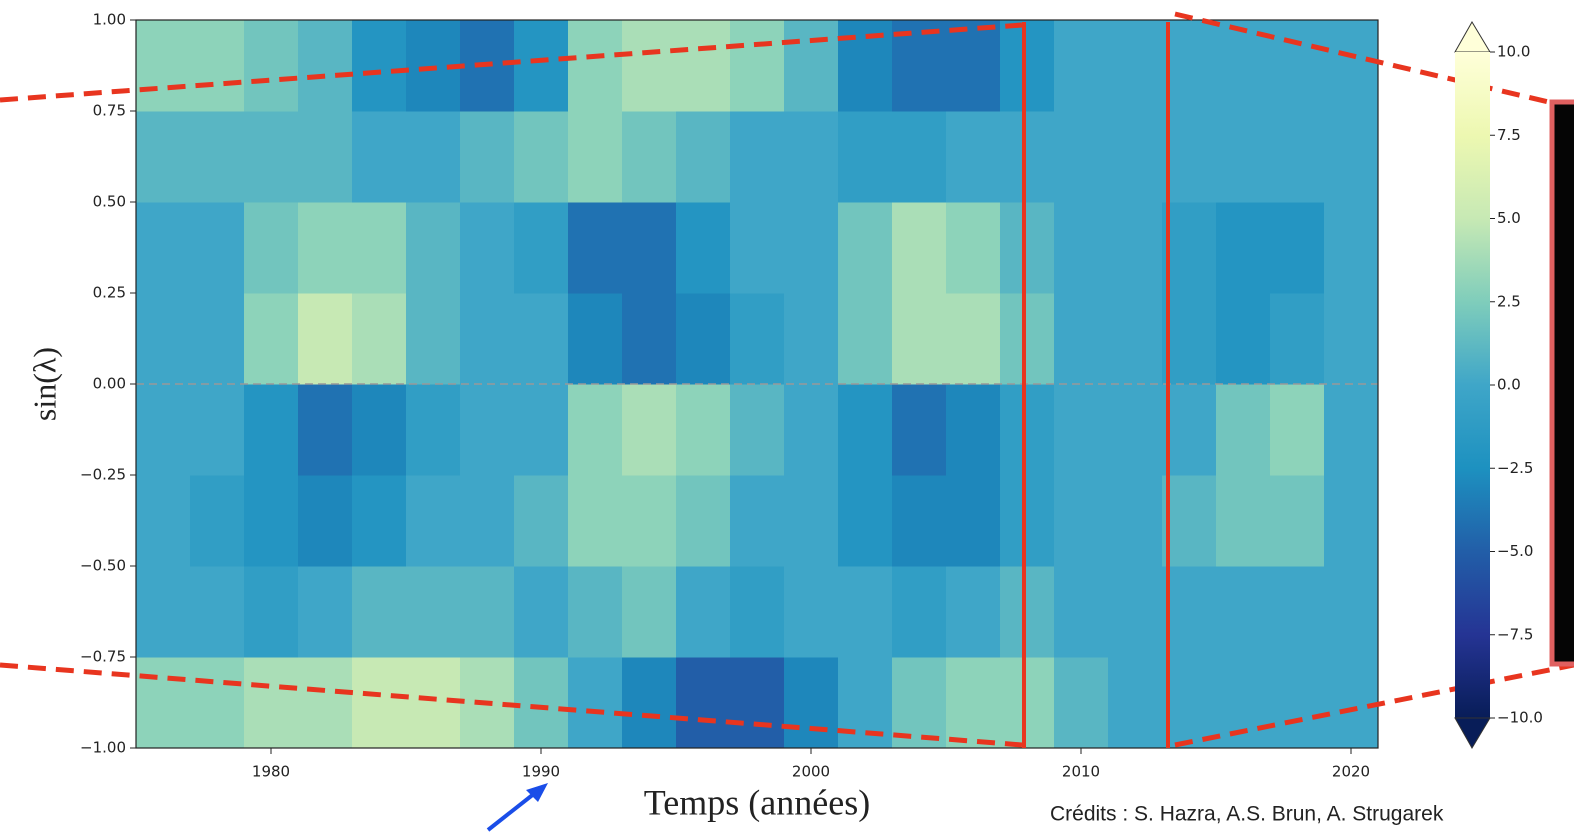 The height and width of the screenshot is (834, 1574). I want to click on colorbar-body, so click(1472, 385).